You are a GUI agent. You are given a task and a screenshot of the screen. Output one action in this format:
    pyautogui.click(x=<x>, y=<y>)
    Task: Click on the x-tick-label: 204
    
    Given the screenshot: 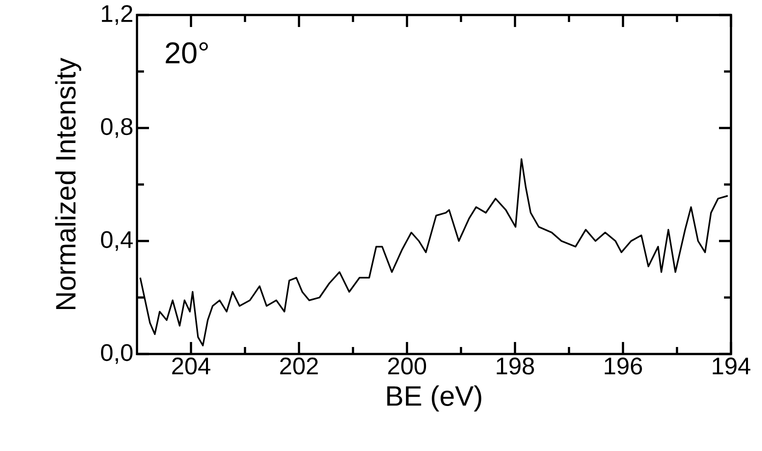 What is the action you would take?
    pyautogui.click(x=191, y=366)
    